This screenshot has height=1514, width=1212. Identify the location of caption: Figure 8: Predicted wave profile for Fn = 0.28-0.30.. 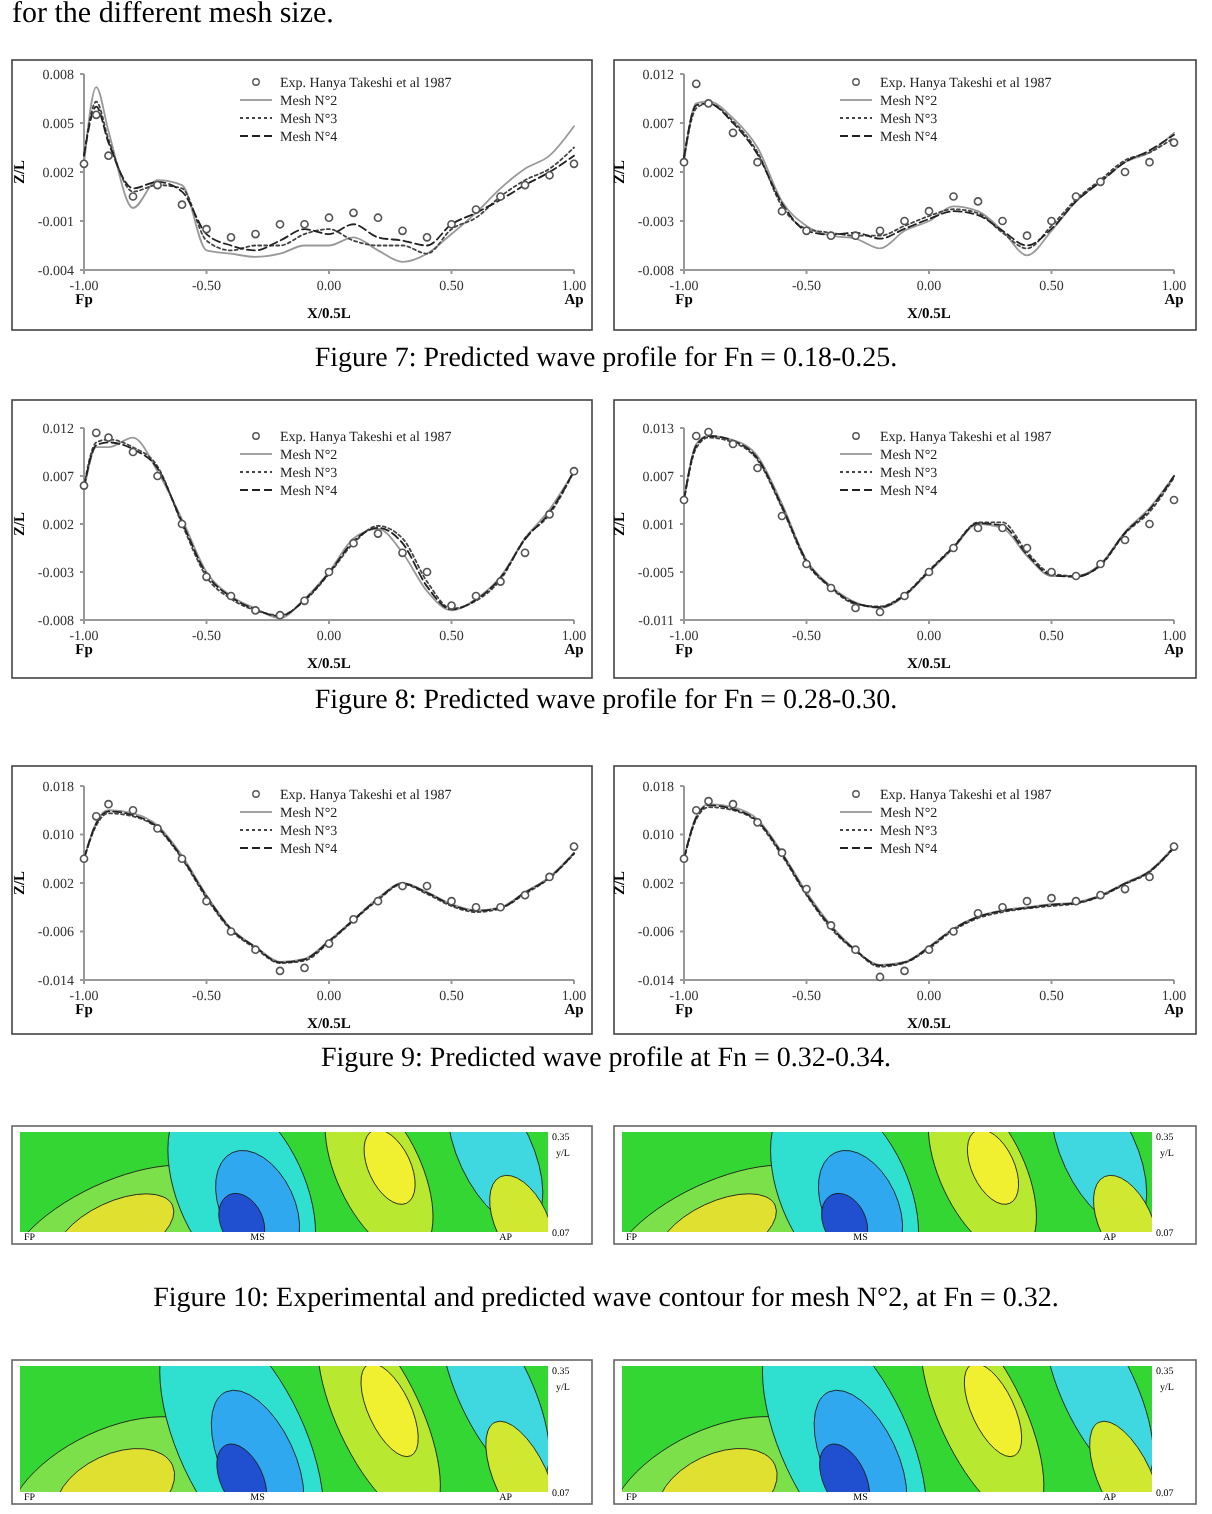
(606, 701).